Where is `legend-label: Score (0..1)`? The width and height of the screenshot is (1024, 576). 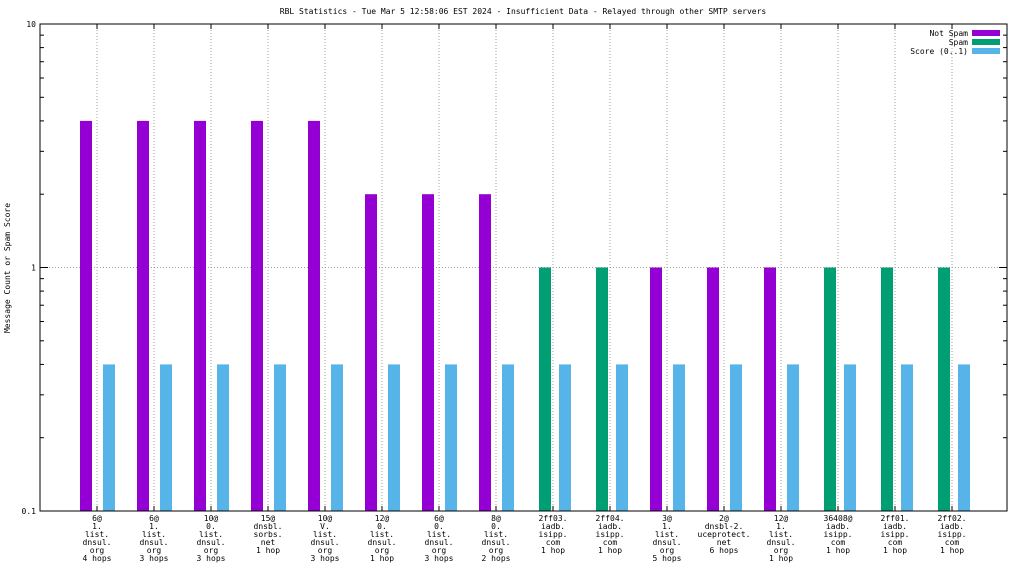
legend-label: Score (0..1) is located at coordinates (939, 51).